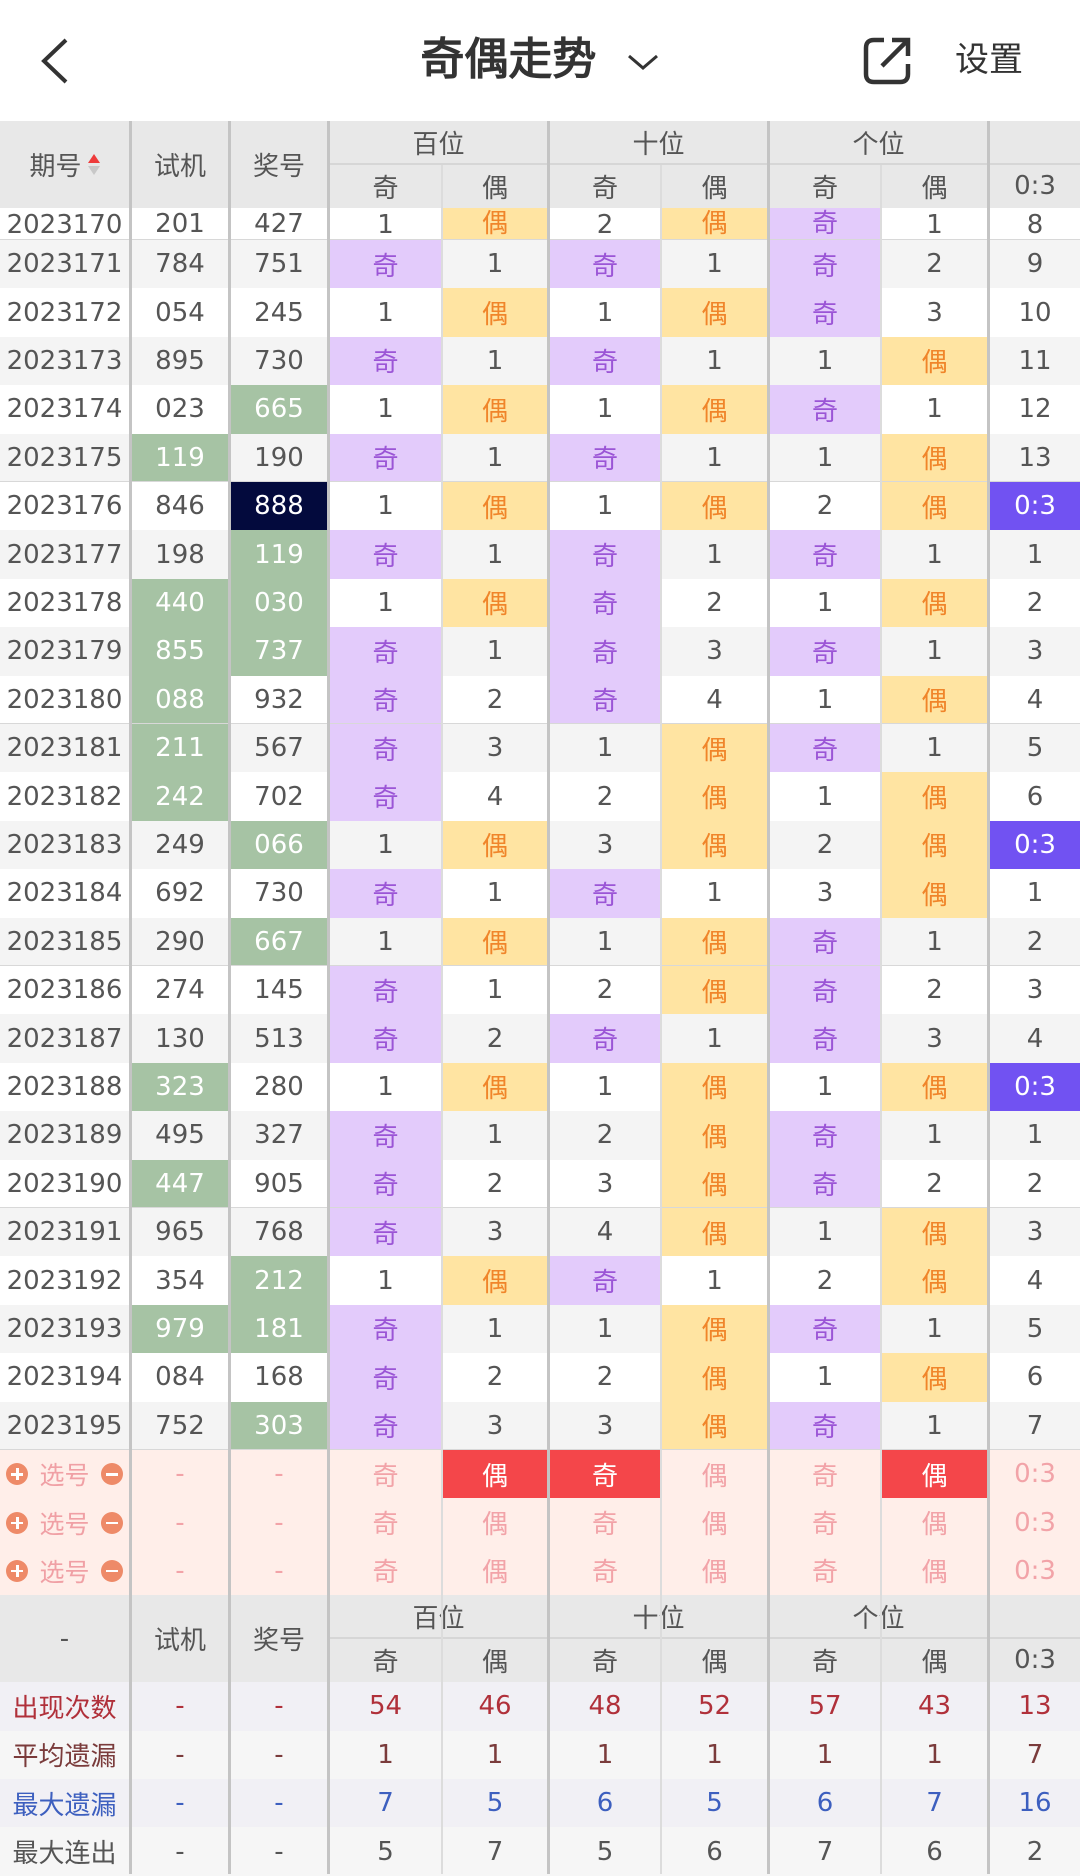 This screenshot has width=1080, height=1876. I want to click on prize-number: 168, so click(279, 1377).